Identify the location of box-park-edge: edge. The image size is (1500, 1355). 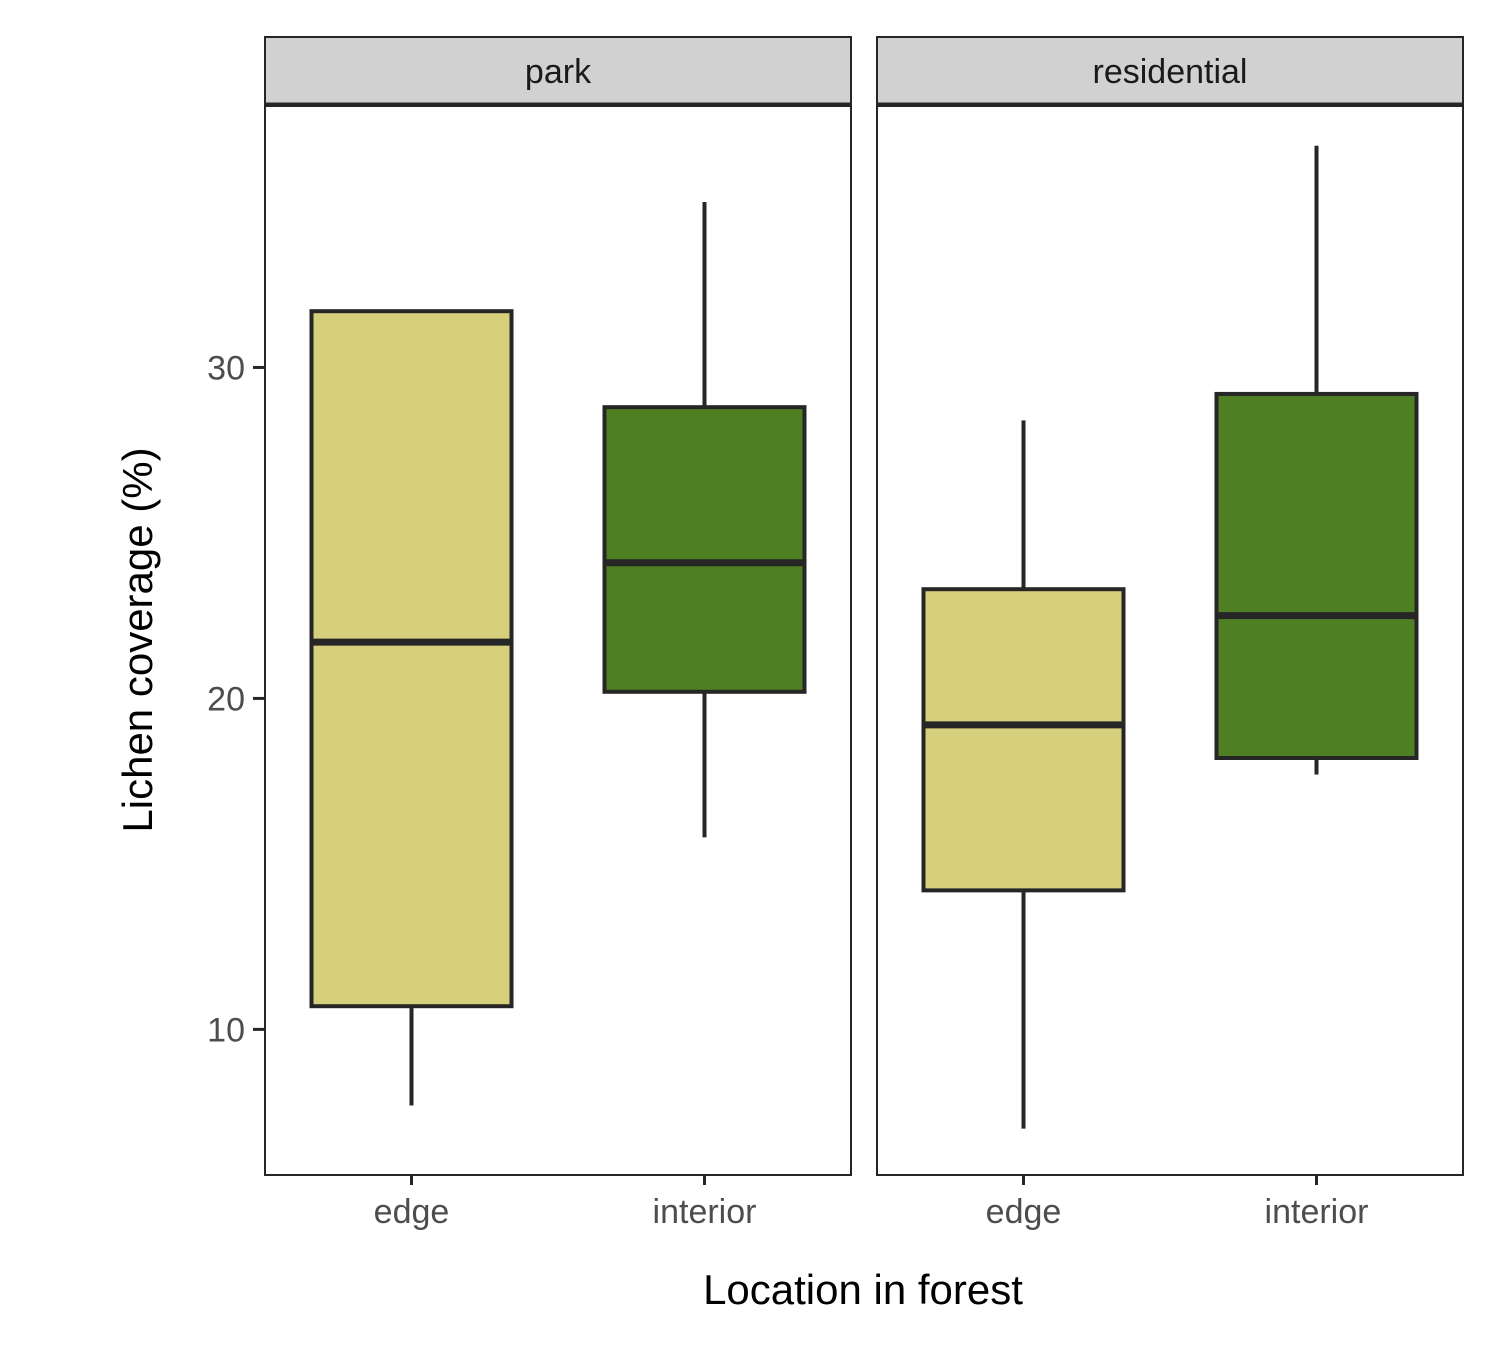
(411, 770).